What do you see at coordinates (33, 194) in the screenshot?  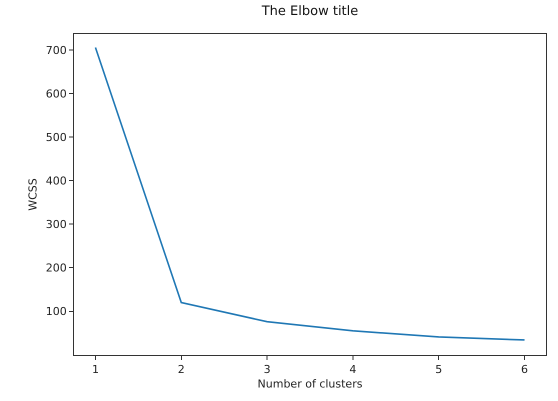 I see `y-axis-title: WCSS` at bounding box center [33, 194].